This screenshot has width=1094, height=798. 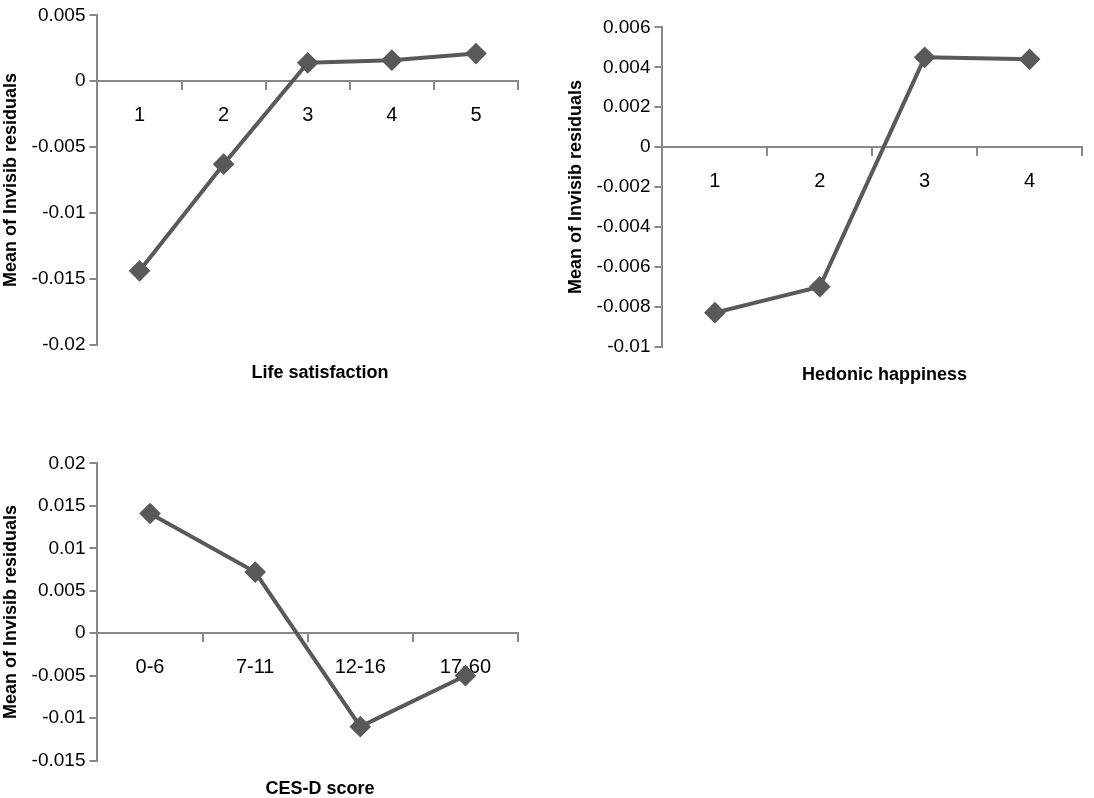 What do you see at coordinates (64, 343) in the screenshot?
I see `y-tick-label: -0.02` at bounding box center [64, 343].